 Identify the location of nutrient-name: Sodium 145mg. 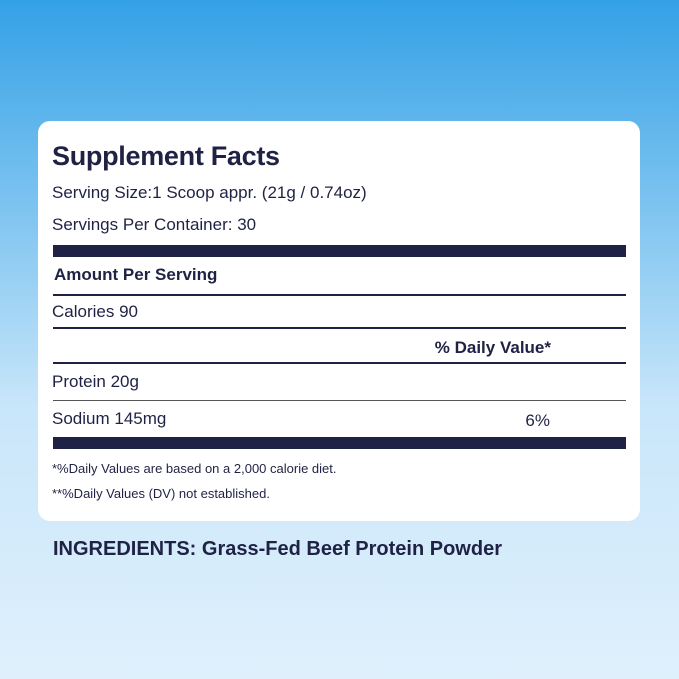
(109, 418).